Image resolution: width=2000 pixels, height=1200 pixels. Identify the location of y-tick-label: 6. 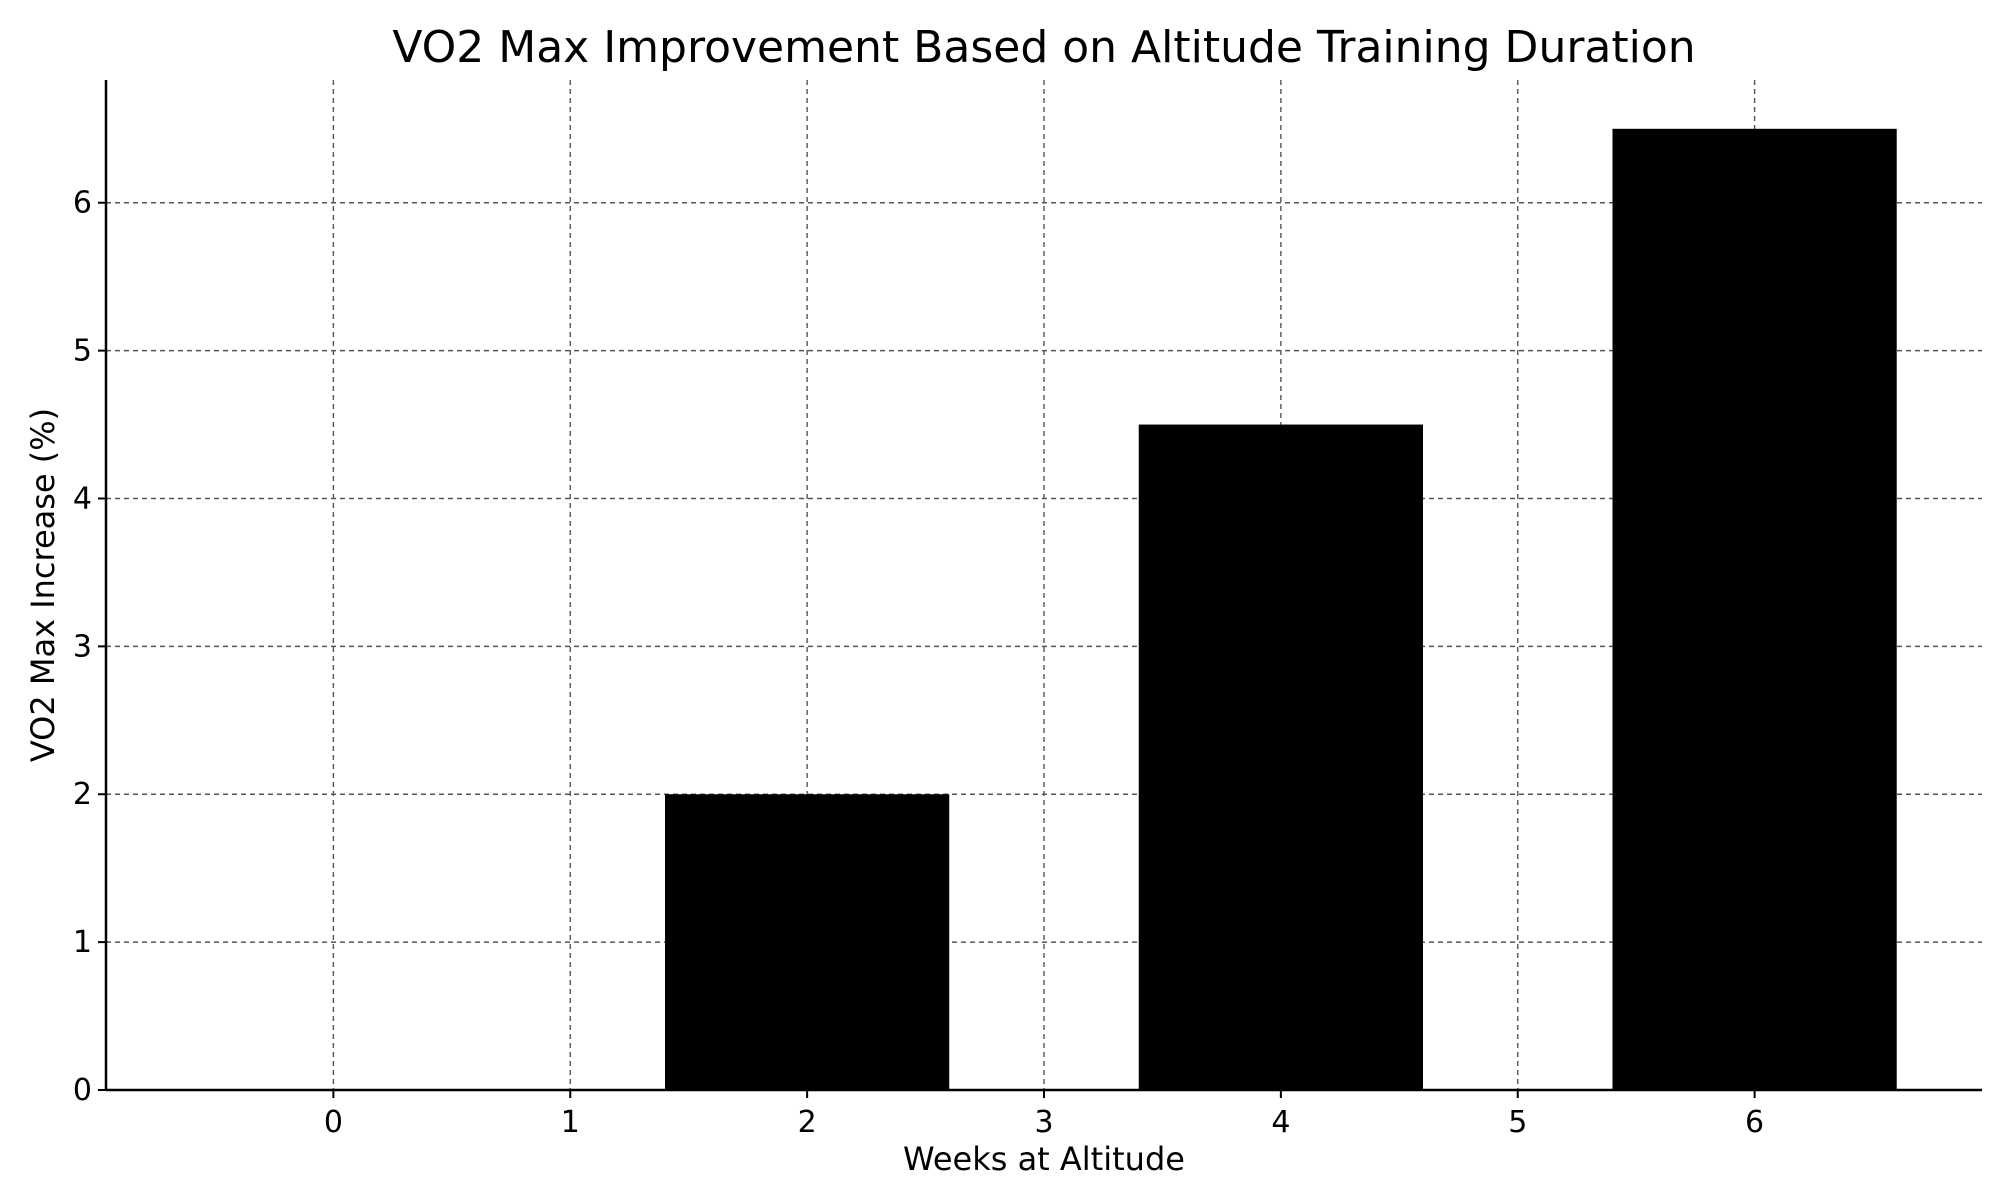
(82, 203).